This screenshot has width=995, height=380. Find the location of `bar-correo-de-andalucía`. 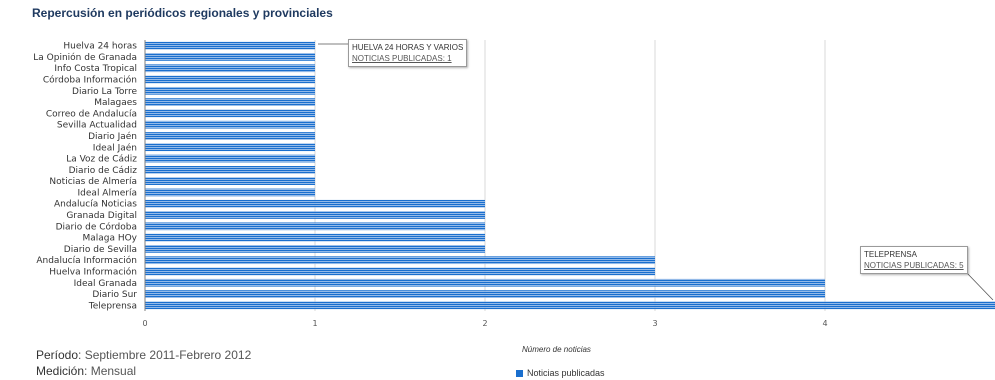

bar-correo-de-andalucía is located at coordinates (230, 113).